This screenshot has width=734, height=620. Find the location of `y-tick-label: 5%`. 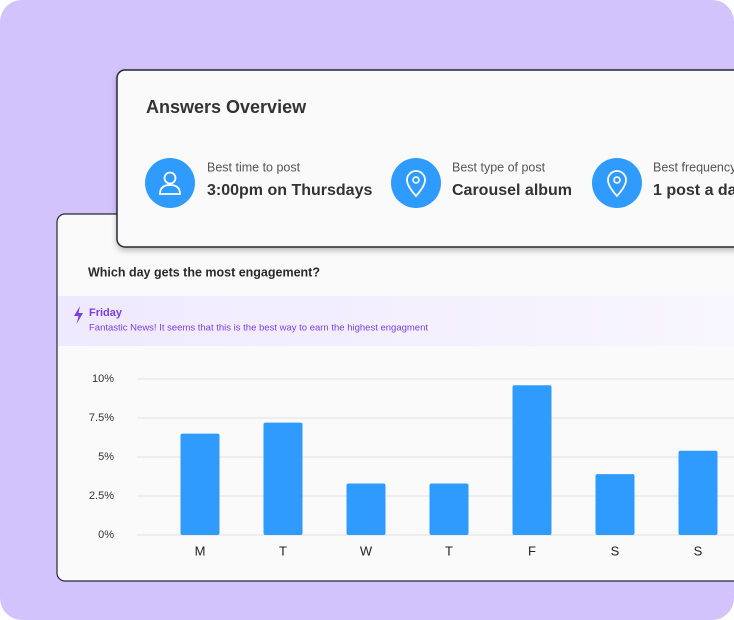

y-tick-label: 5% is located at coordinates (106, 457).